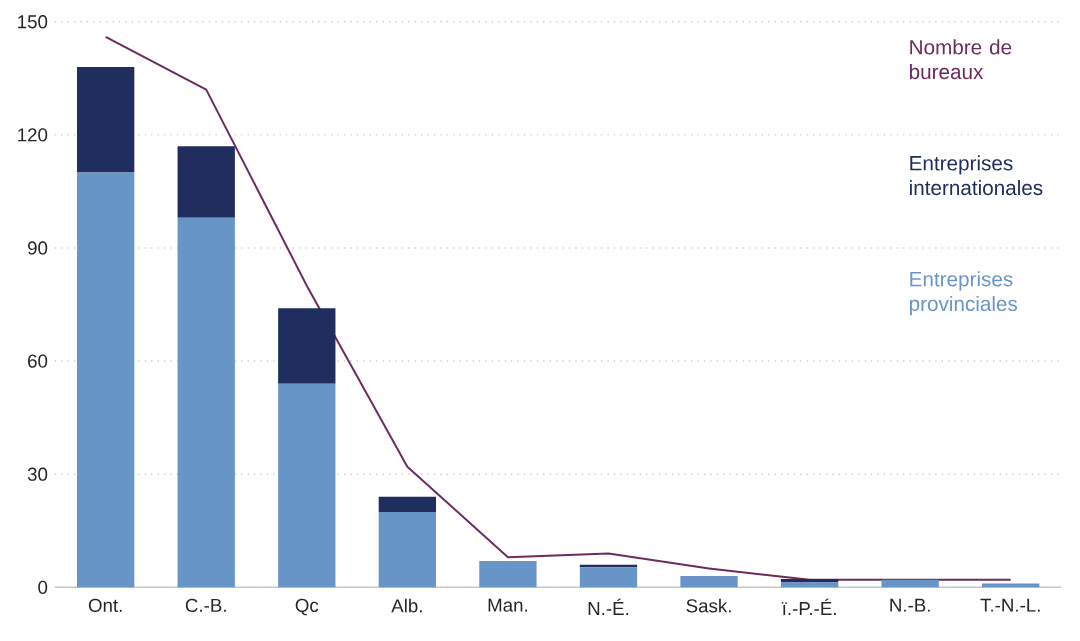 The width and height of the screenshot is (1080, 641). Describe the element at coordinates (963, 293) in the screenshot. I see `text: Entreprises provinciales` at that location.